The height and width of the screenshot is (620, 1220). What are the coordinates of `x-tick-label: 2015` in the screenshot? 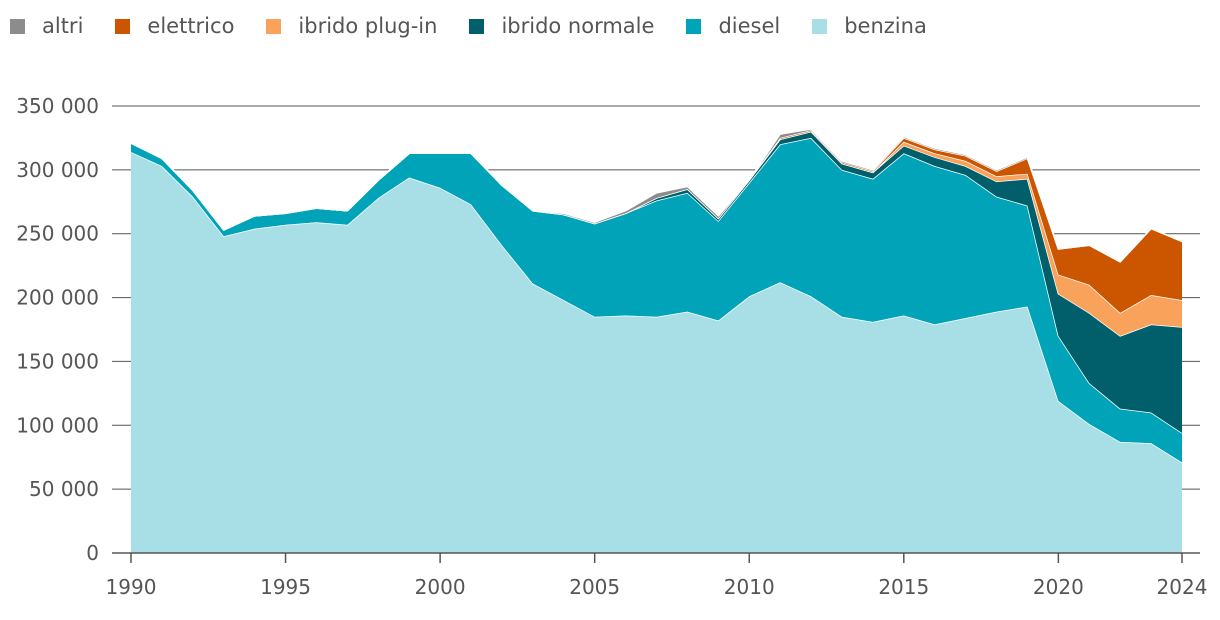 It's located at (903, 587).